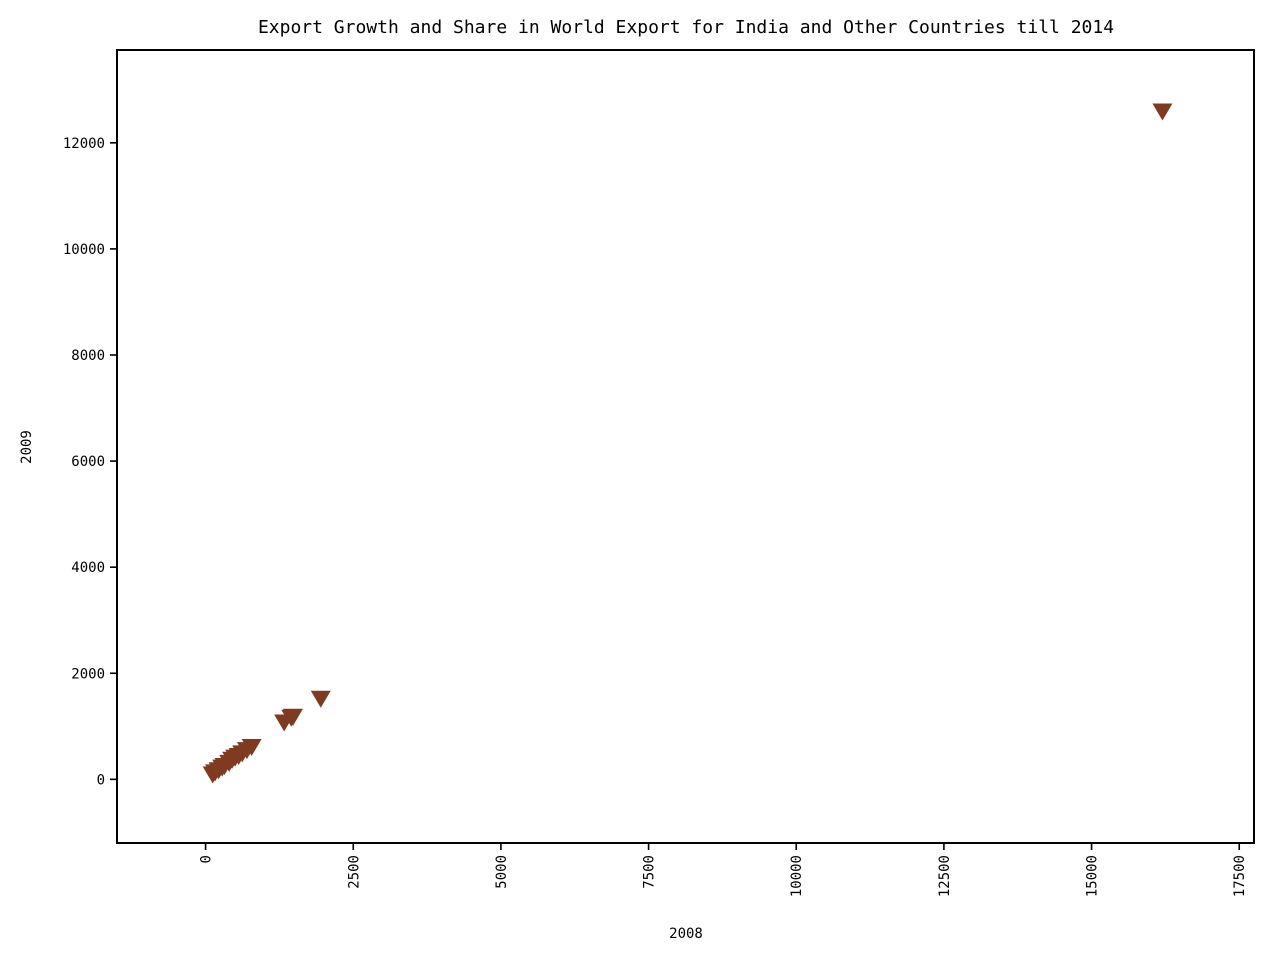 This screenshot has height=960, width=1280. Describe the element at coordinates (84, 250) in the screenshot. I see `y-tick-label: 10000` at that location.